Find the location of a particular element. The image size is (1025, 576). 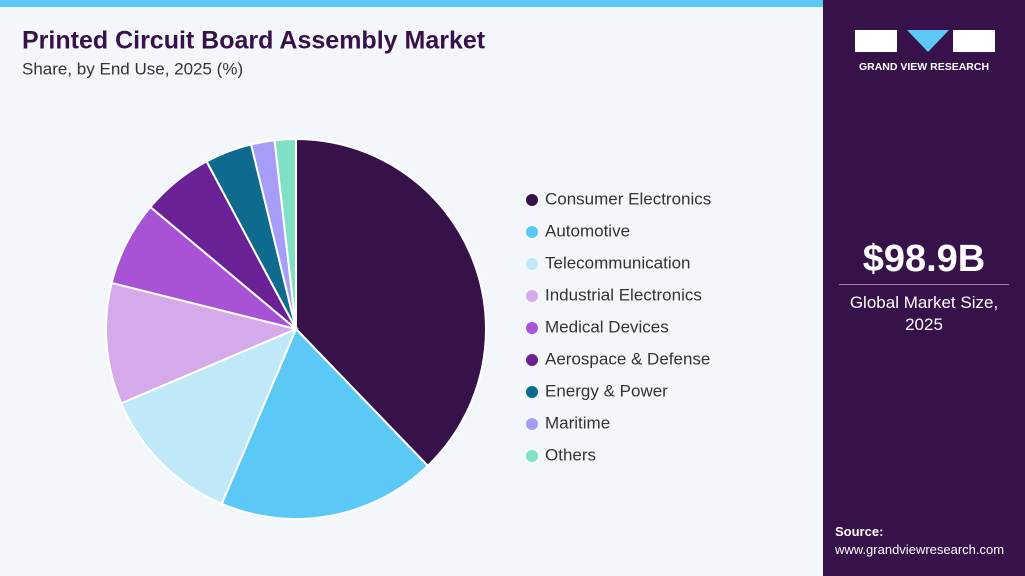

logo: GRAND VIEW RESEARCH is located at coordinates (925, 51).